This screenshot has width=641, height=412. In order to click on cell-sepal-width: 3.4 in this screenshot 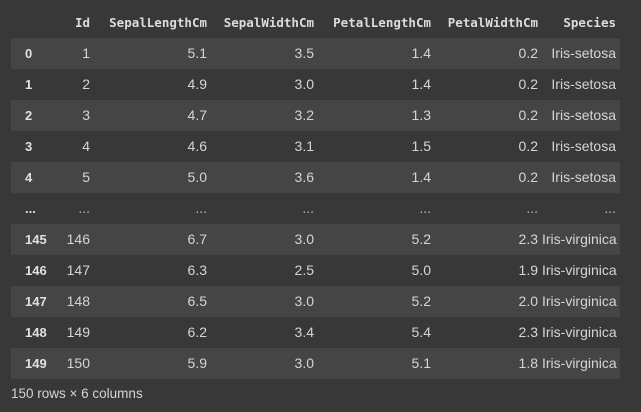, I will do `click(304, 332)`.